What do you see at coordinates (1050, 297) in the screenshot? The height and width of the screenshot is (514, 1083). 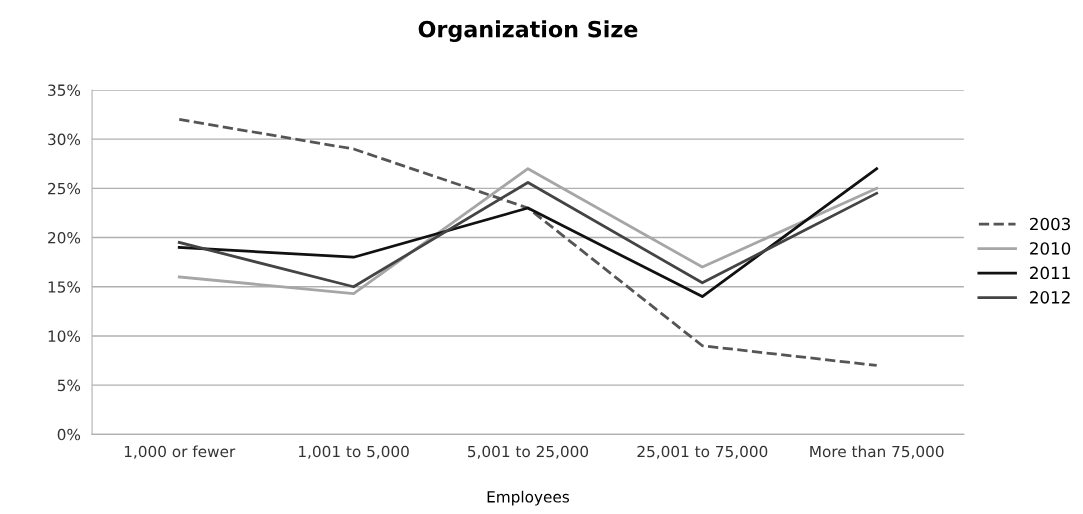 I see `legend-label: 2012` at bounding box center [1050, 297].